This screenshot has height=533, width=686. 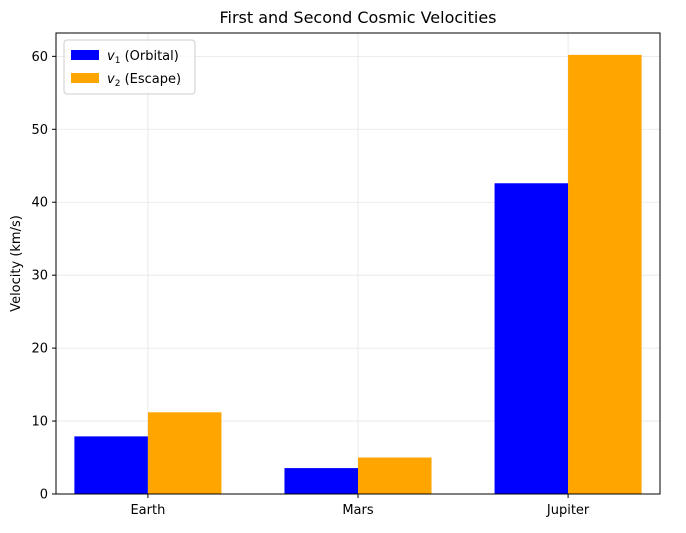 I want to click on y-tick-label: 60, so click(x=39, y=57).